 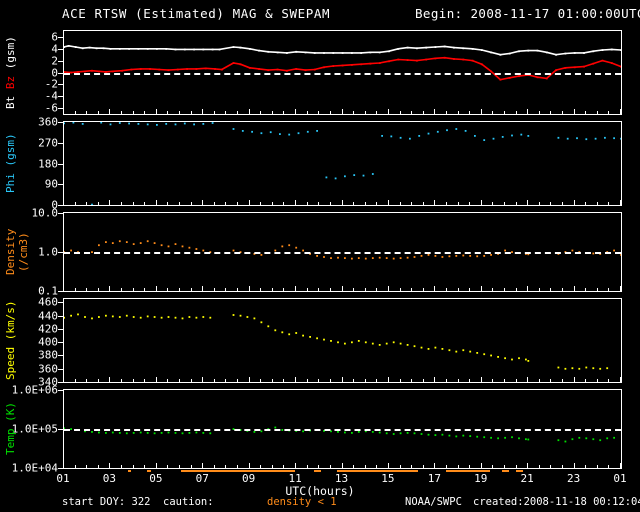 What do you see at coordinates (342, 72) in the screenshot?
I see `plot-area-bt-bz` at bounding box center [342, 72].